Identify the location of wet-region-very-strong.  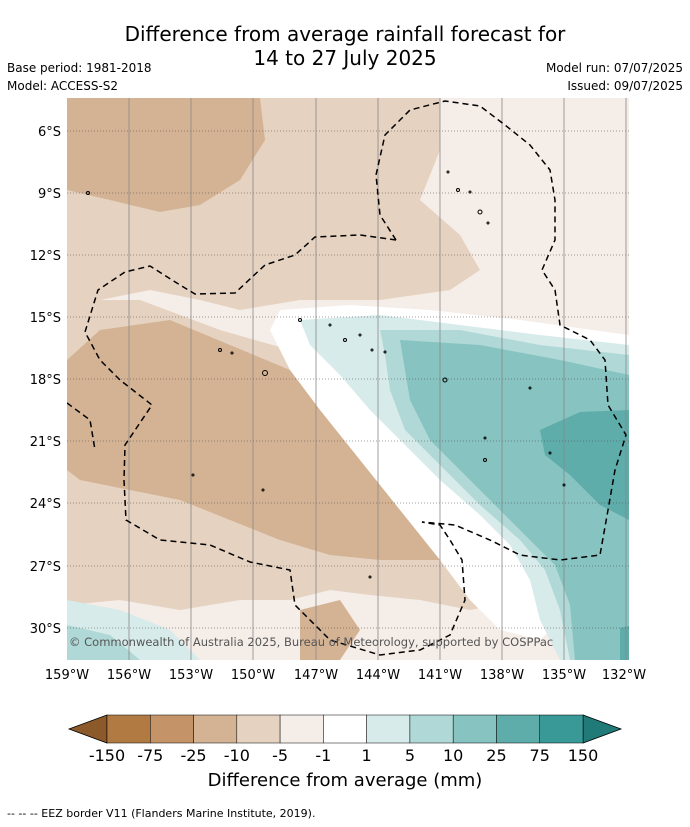
(584, 465).